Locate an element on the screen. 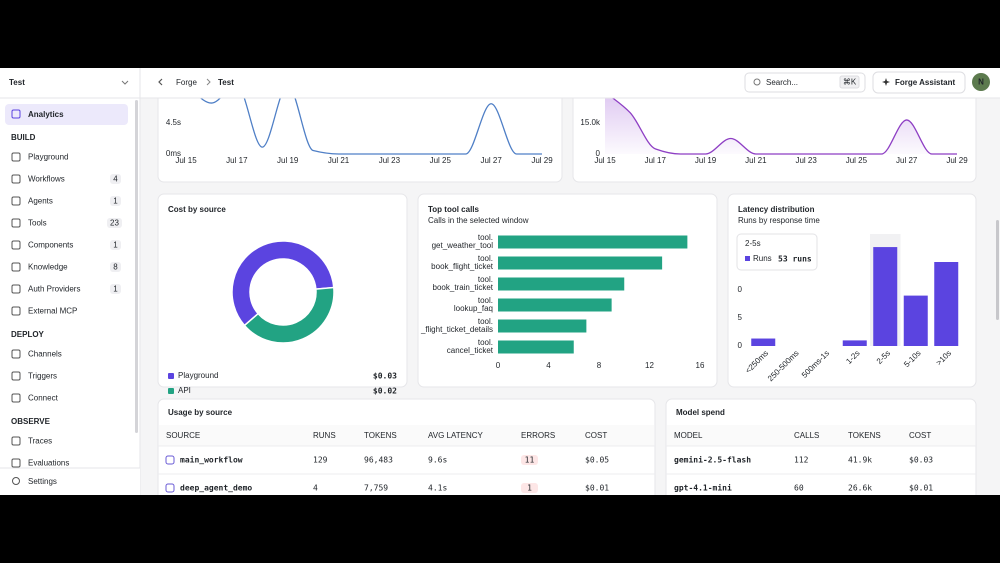 This screenshot has width=1000, height=563. nav-item: External MCP is located at coordinates (52, 311).